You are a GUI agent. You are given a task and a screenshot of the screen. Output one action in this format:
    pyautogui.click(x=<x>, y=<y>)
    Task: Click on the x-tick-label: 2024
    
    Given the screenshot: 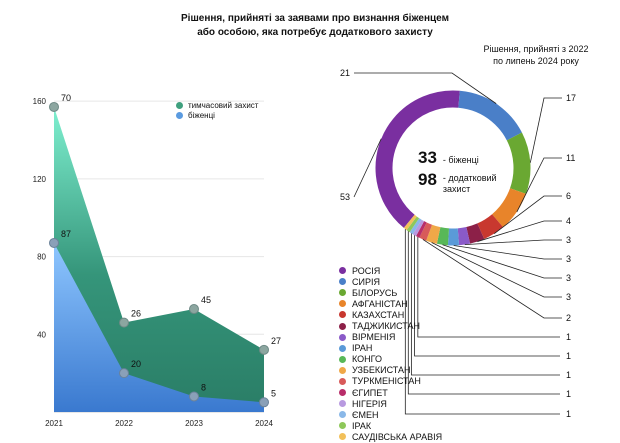 What is the action you would take?
    pyautogui.click(x=264, y=423)
    